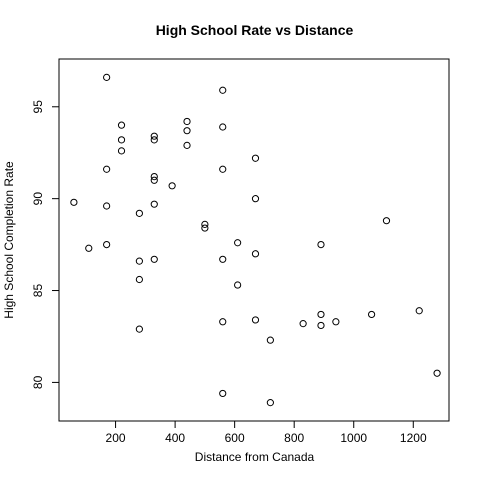 The height and width of the screenshot is (480, 480). Describe the element at coordinates (9, 240) in the screenshot. I see `y-axis-label: High School Completion Rate` at that location.